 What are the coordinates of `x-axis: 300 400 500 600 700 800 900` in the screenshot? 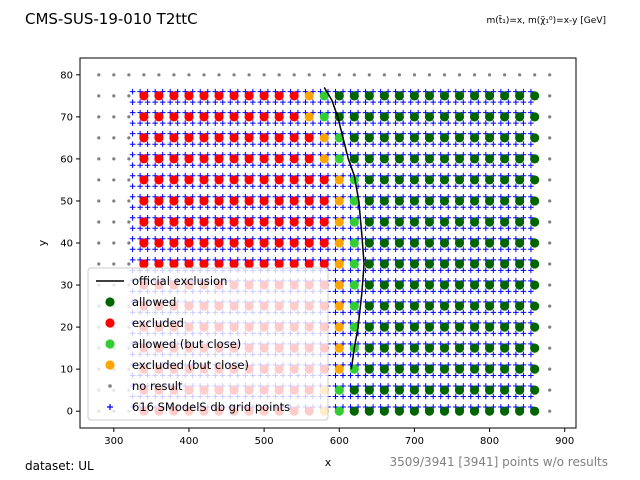 It's located at (339, 437).